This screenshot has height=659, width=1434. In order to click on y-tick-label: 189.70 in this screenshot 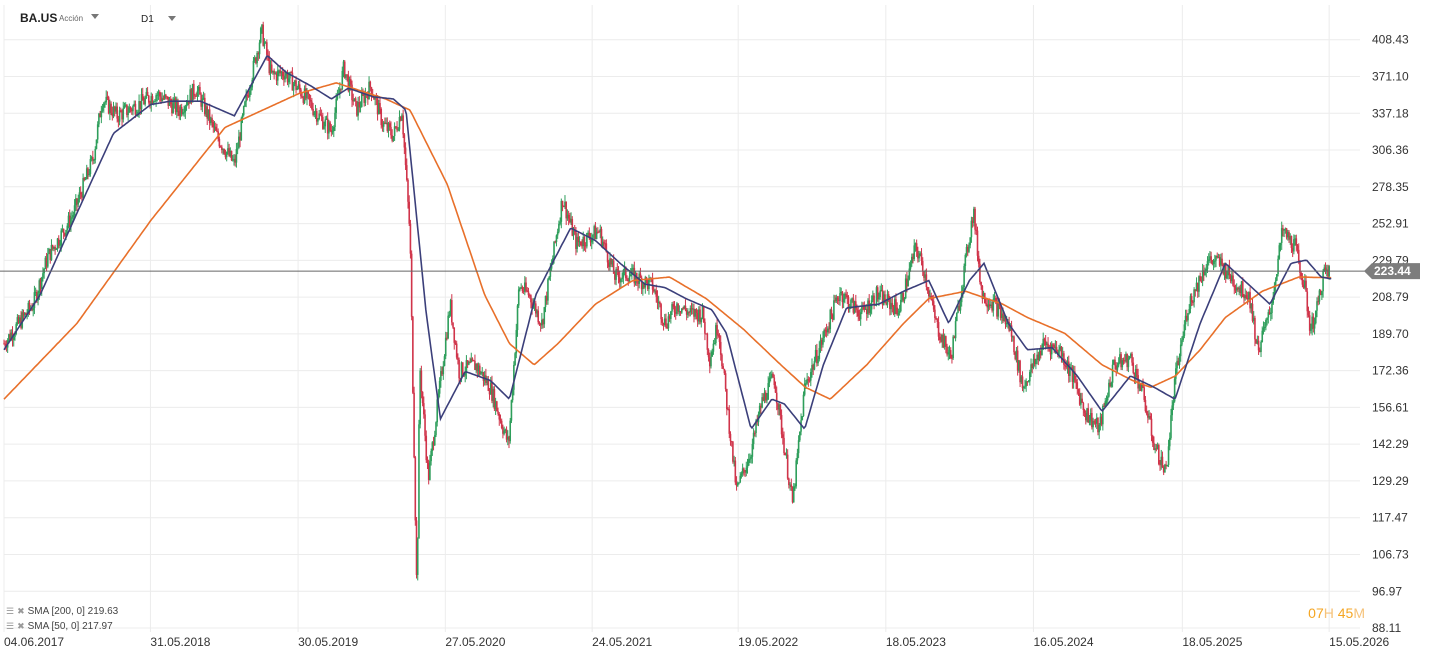, I will do `click(1390, 334)`.